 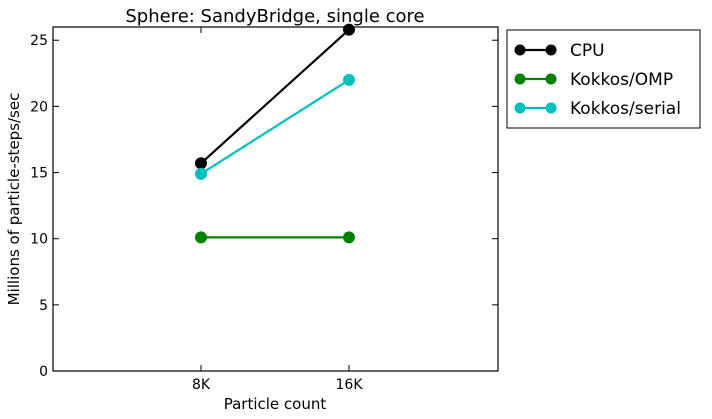 What do you see at coordinates (587, 51) in the screenshot?
I see `legend-label: CPU` at bounding box center [587, 51].